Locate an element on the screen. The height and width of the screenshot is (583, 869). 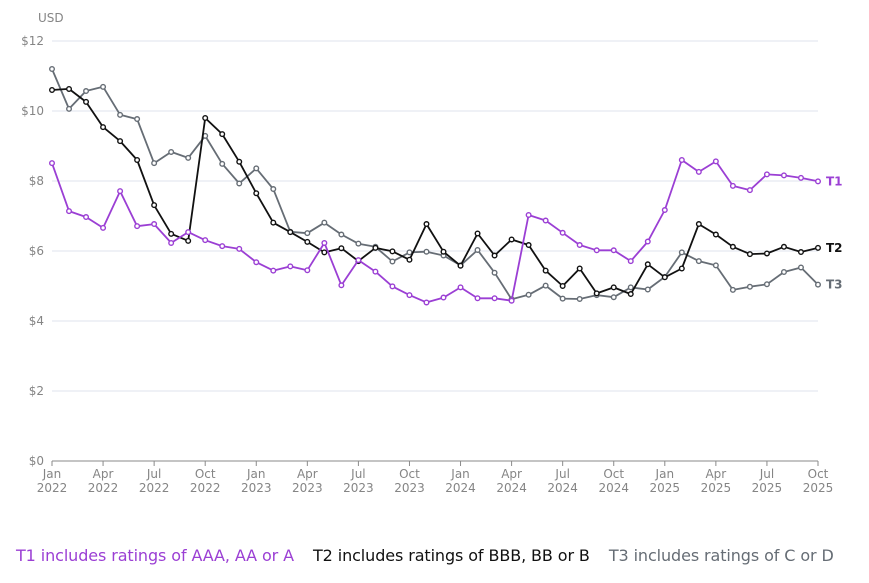
series-end-labels: T3 T2 T1 is located at coordinates (834, 232).